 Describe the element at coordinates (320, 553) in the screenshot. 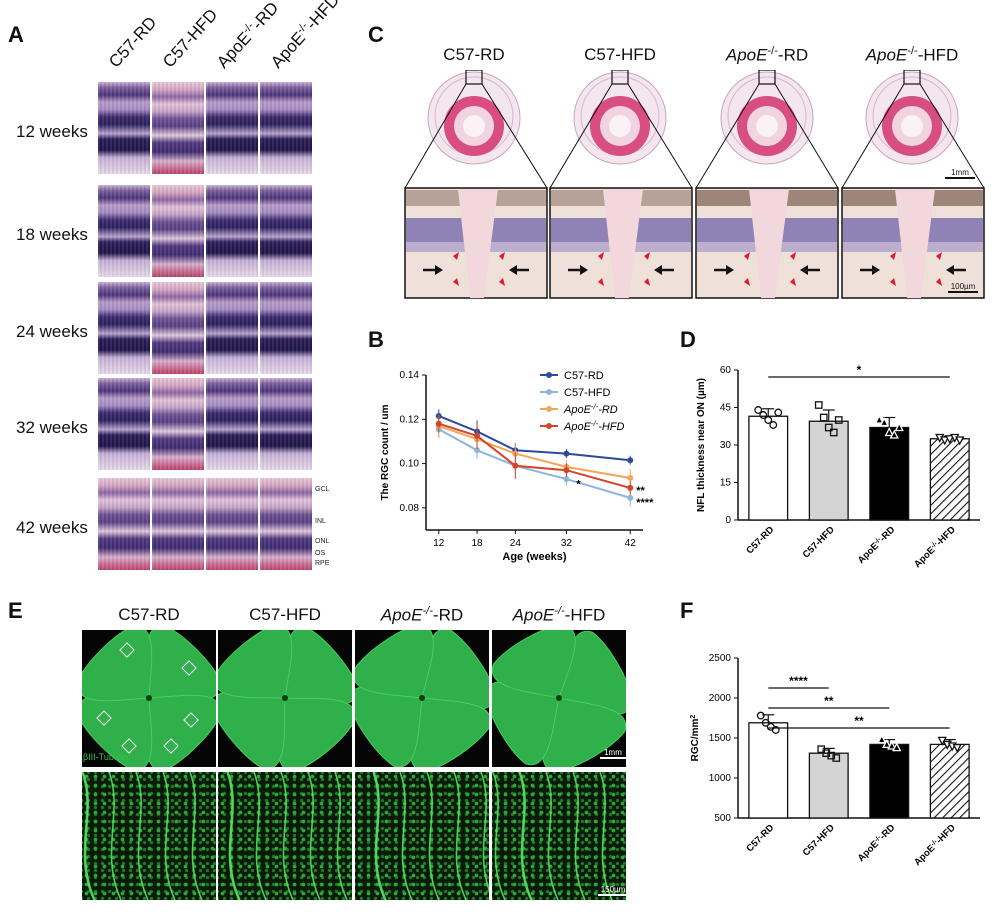

I see `panel-a-layer-label: OS` at that location.